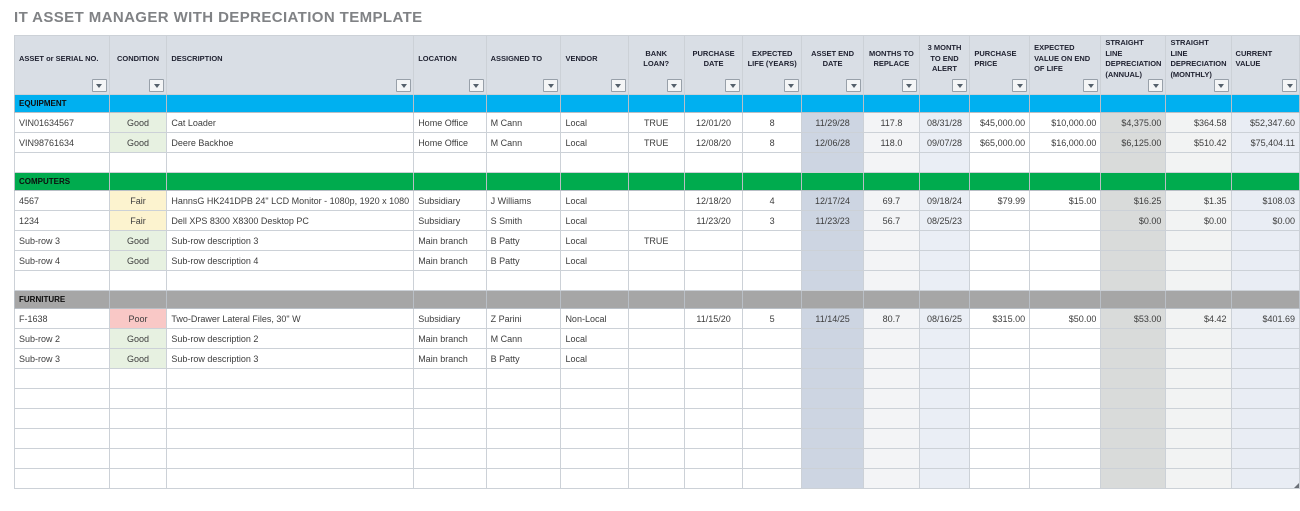  I want to click on cell: 3, so click(772, 220).